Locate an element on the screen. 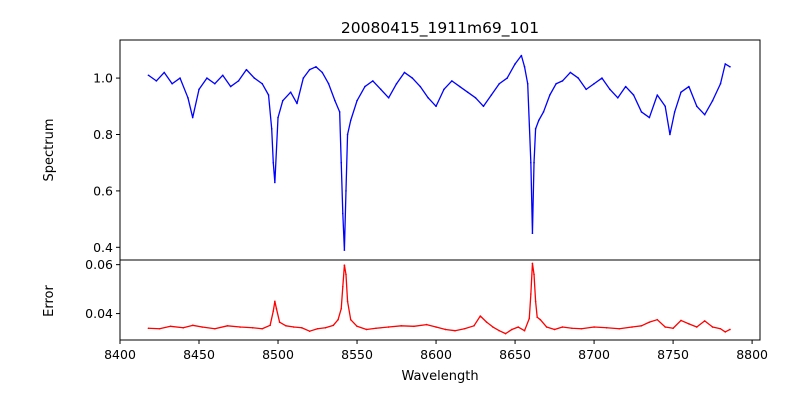 The width and height of the screenshot is (800, 400). x-tick-label: 8750 is located at coordinates (673, 354).